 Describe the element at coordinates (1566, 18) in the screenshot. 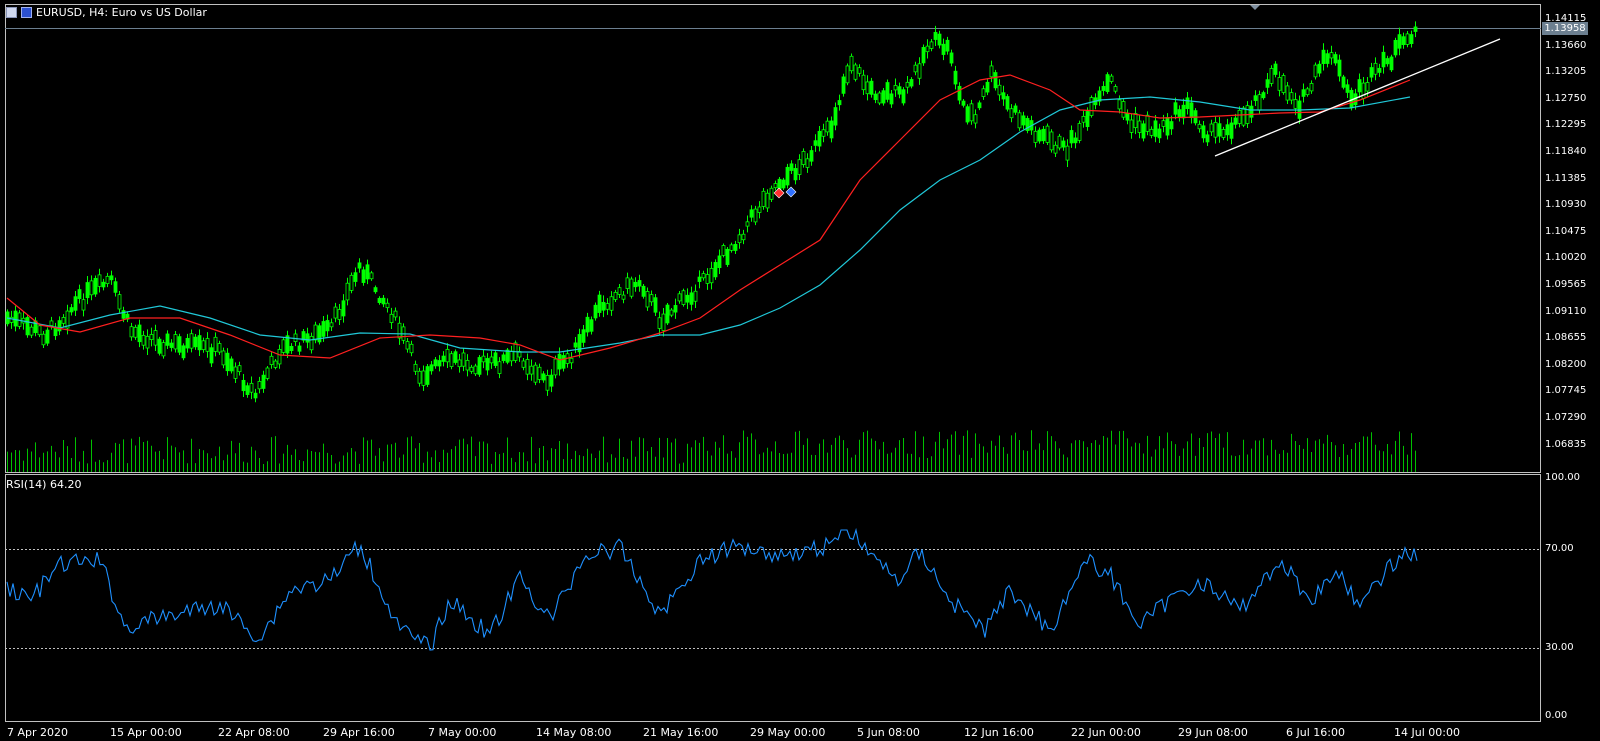

I see `price-tick-label: 1.14115` at that location.